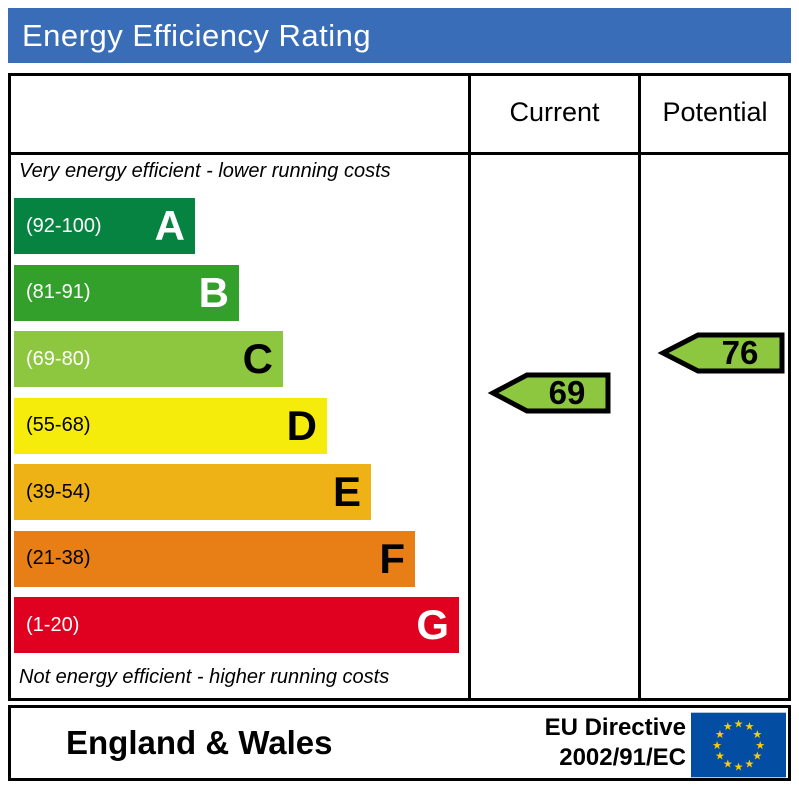  I want to click on page-title: Energy Efficiency Rating, so click(197, 35).